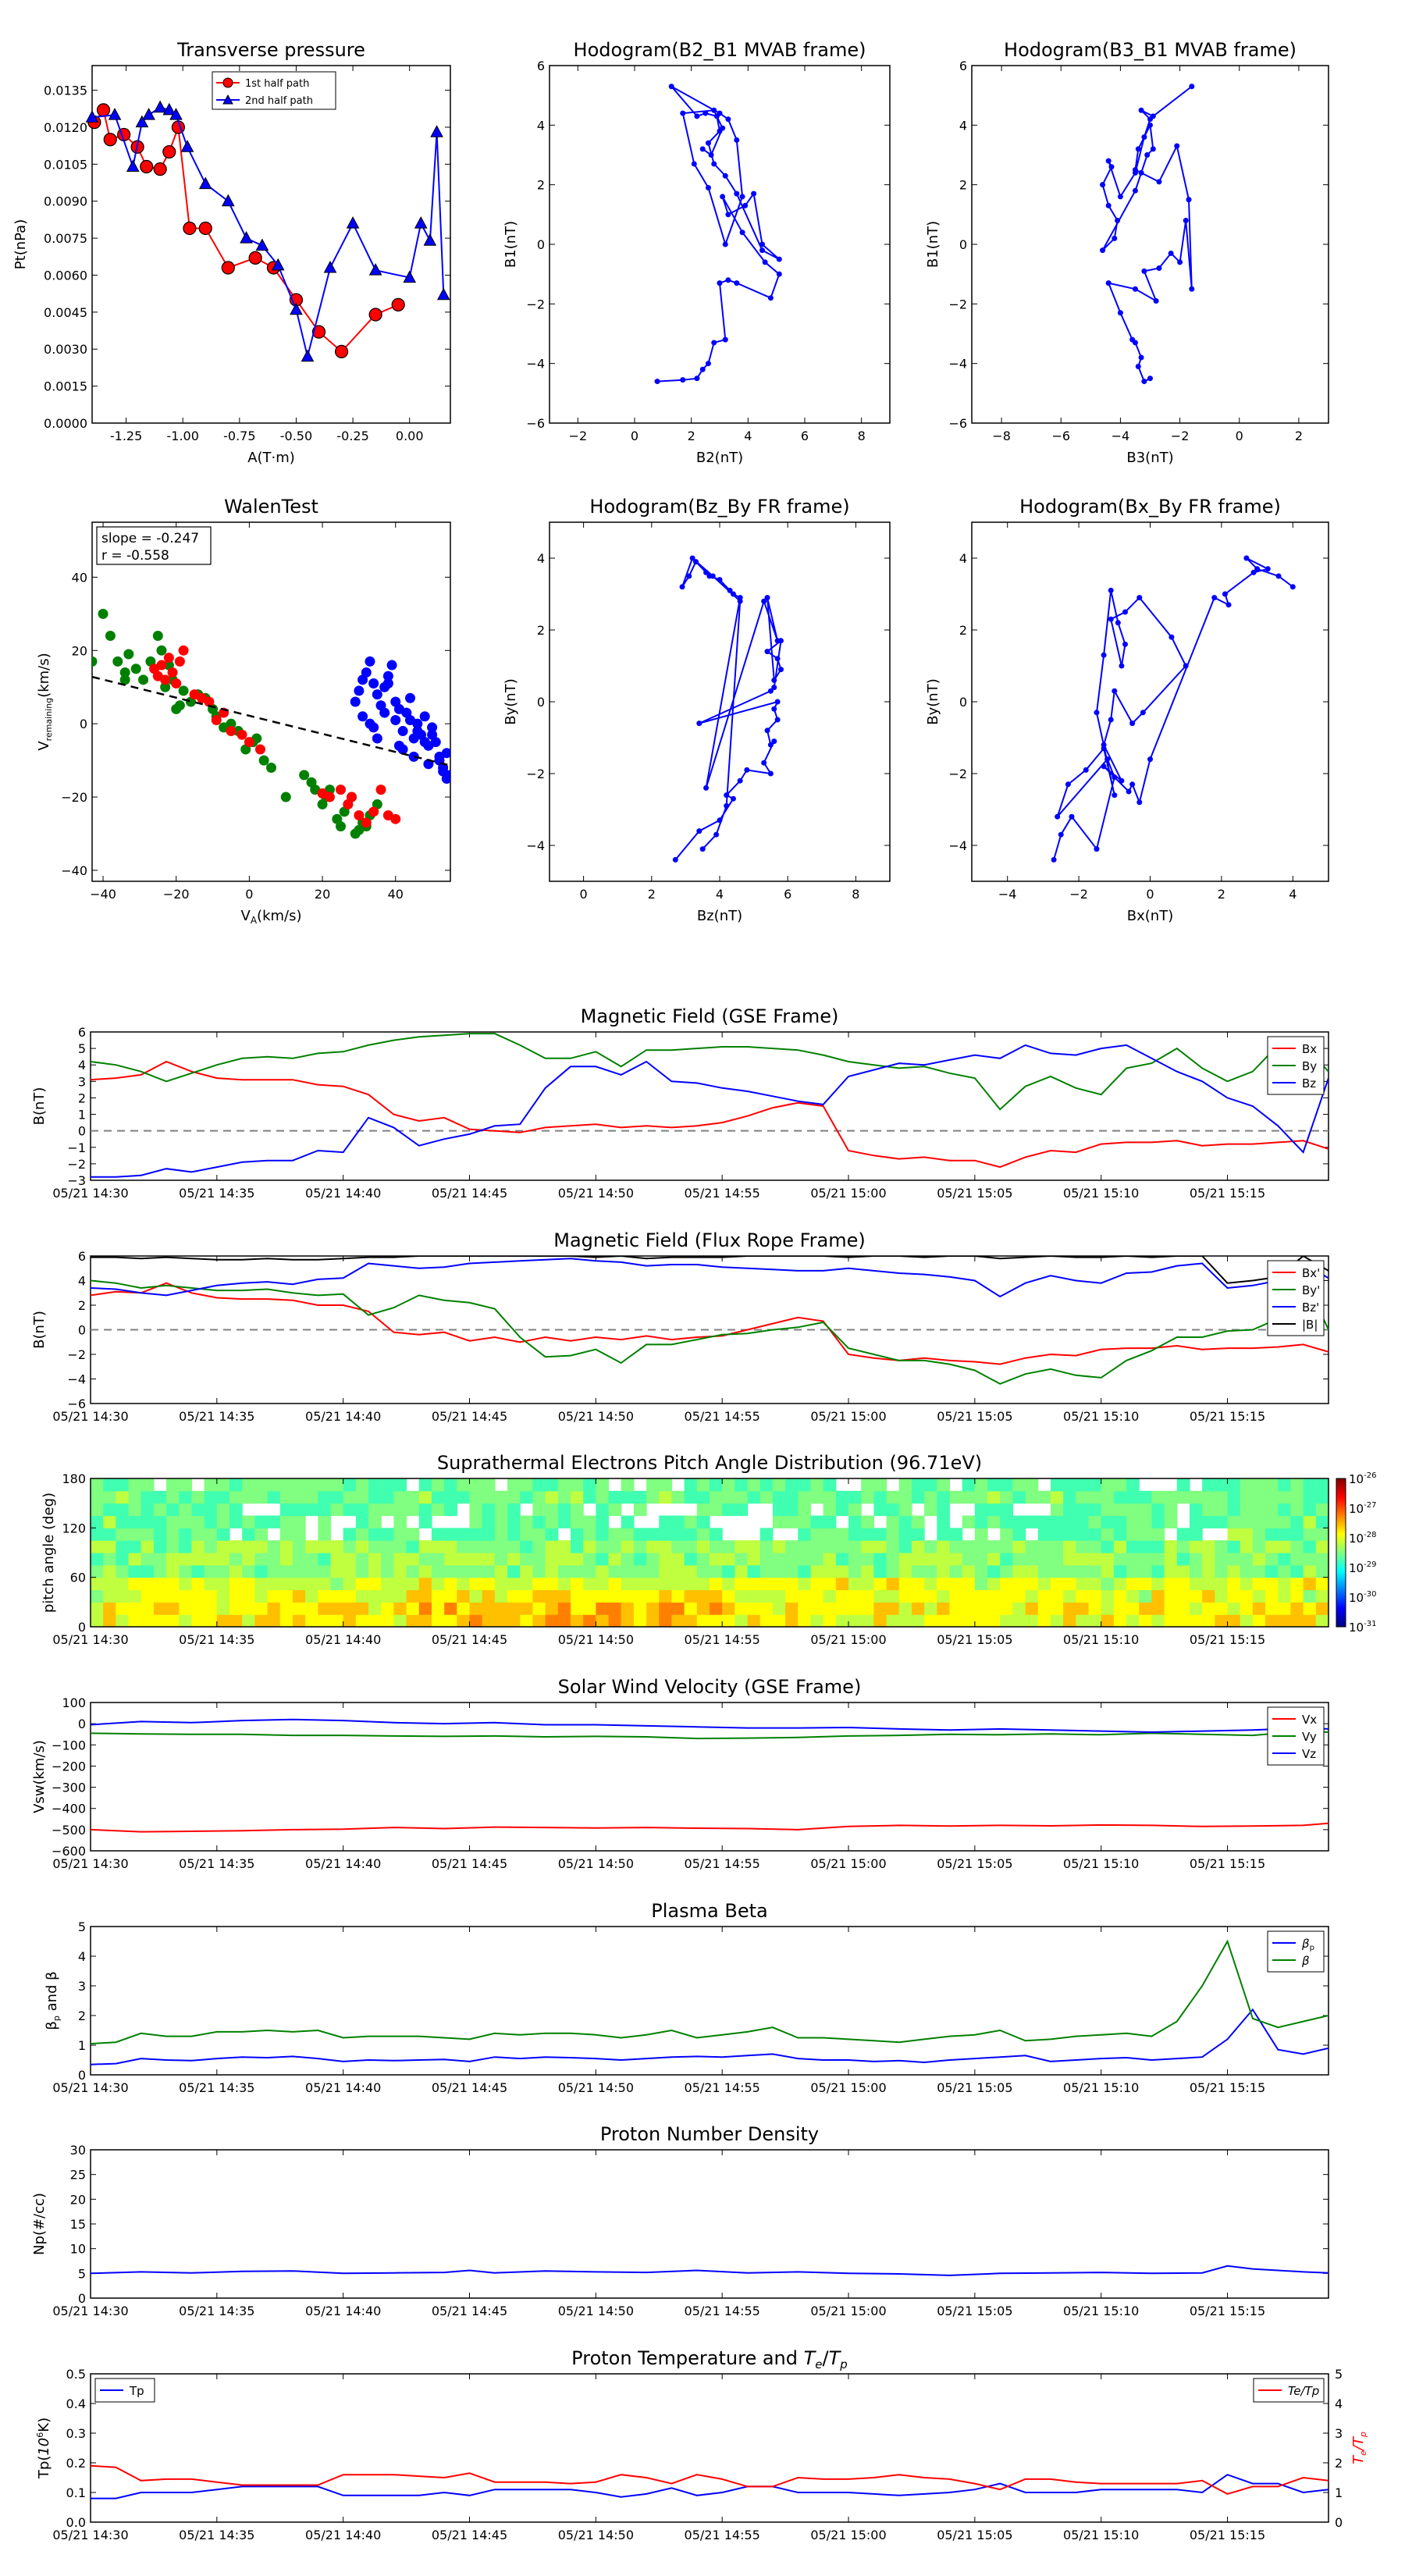  What do you see at coordinates (74, 1702) in the screenshot?
I see `vsw-ytick-label: 100` at bounding box center [74, 1702].